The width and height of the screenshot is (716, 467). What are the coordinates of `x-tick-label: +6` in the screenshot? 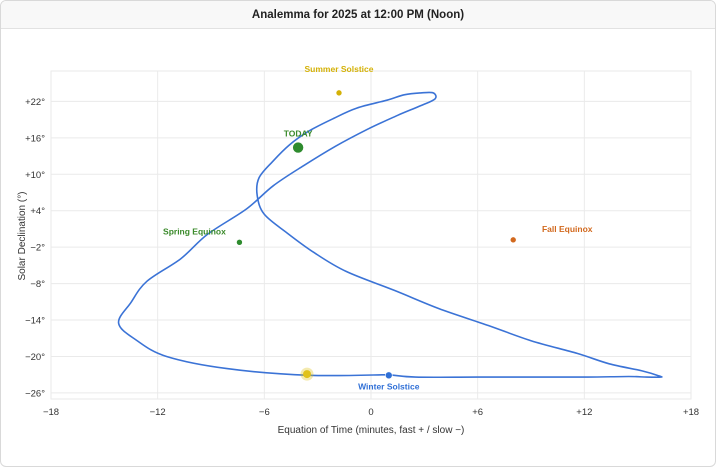 It's located at (477, 412).